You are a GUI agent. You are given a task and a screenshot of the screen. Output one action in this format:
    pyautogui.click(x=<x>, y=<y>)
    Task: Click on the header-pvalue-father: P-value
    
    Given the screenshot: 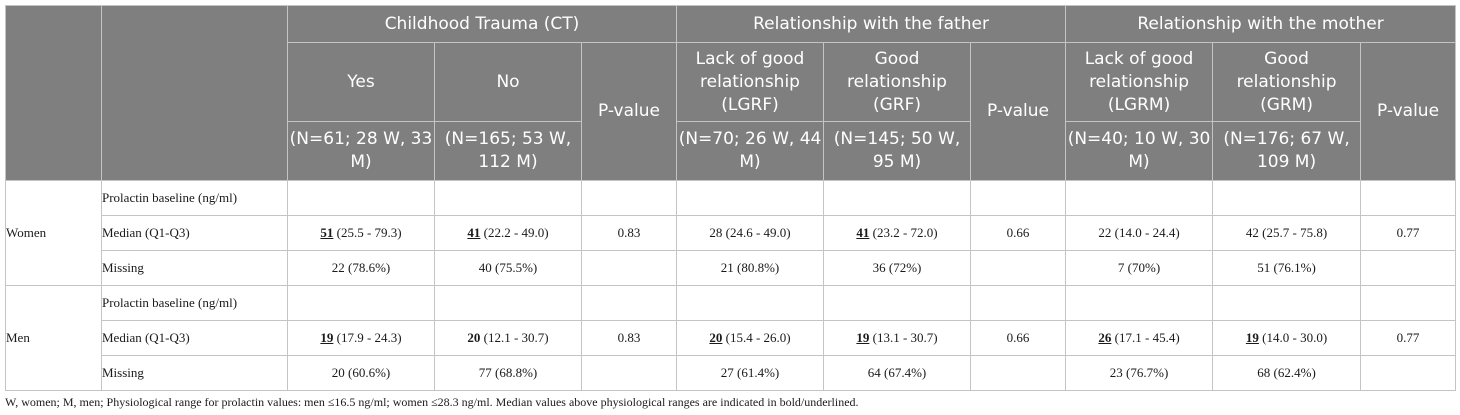 What is the action you would take?
    pyautogui.click(x=1018, y=111)
    